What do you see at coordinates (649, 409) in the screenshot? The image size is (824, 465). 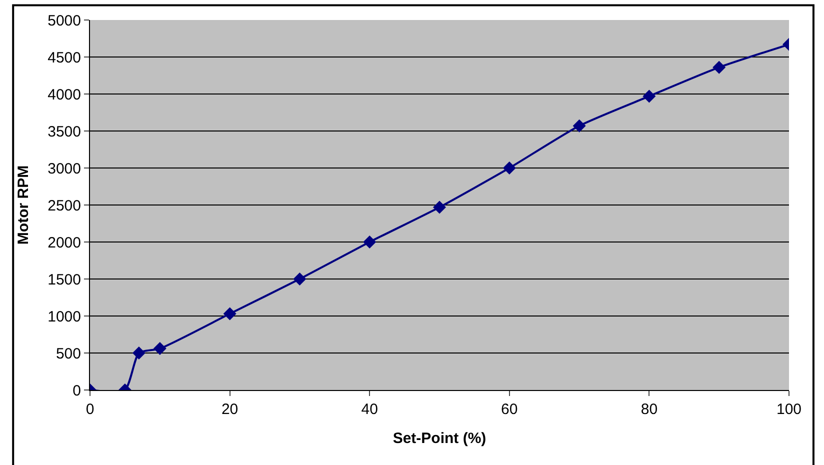 I see `x-tick-label: 80` at bounding box center [649, 409].